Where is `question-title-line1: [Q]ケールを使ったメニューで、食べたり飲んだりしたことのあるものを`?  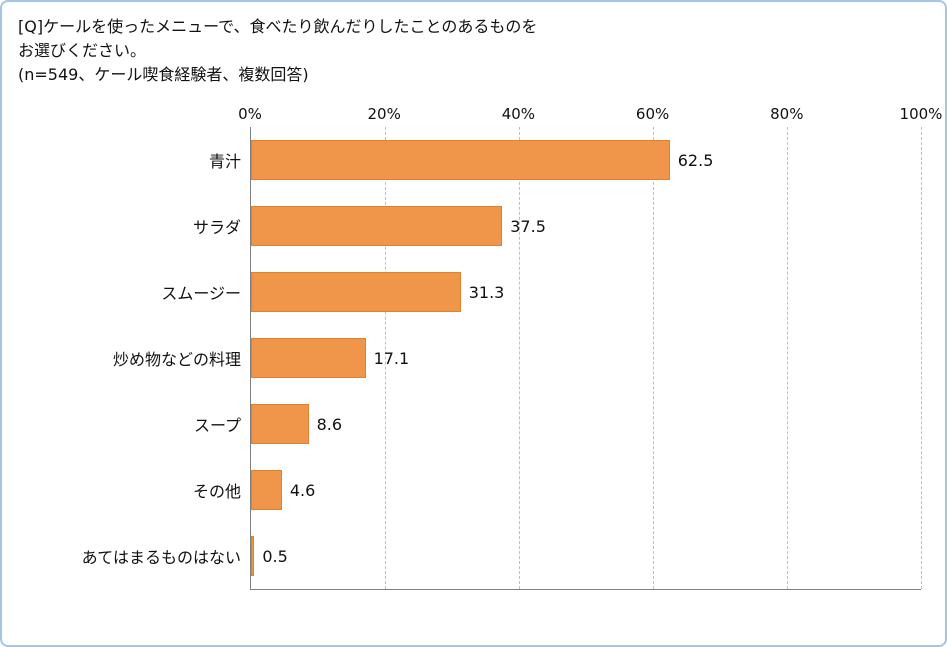
question-title-line1: [Q]ケールを使ったメニューで、食べたり飲んだりしたことのあるものを is located at coordinates (278, 26).